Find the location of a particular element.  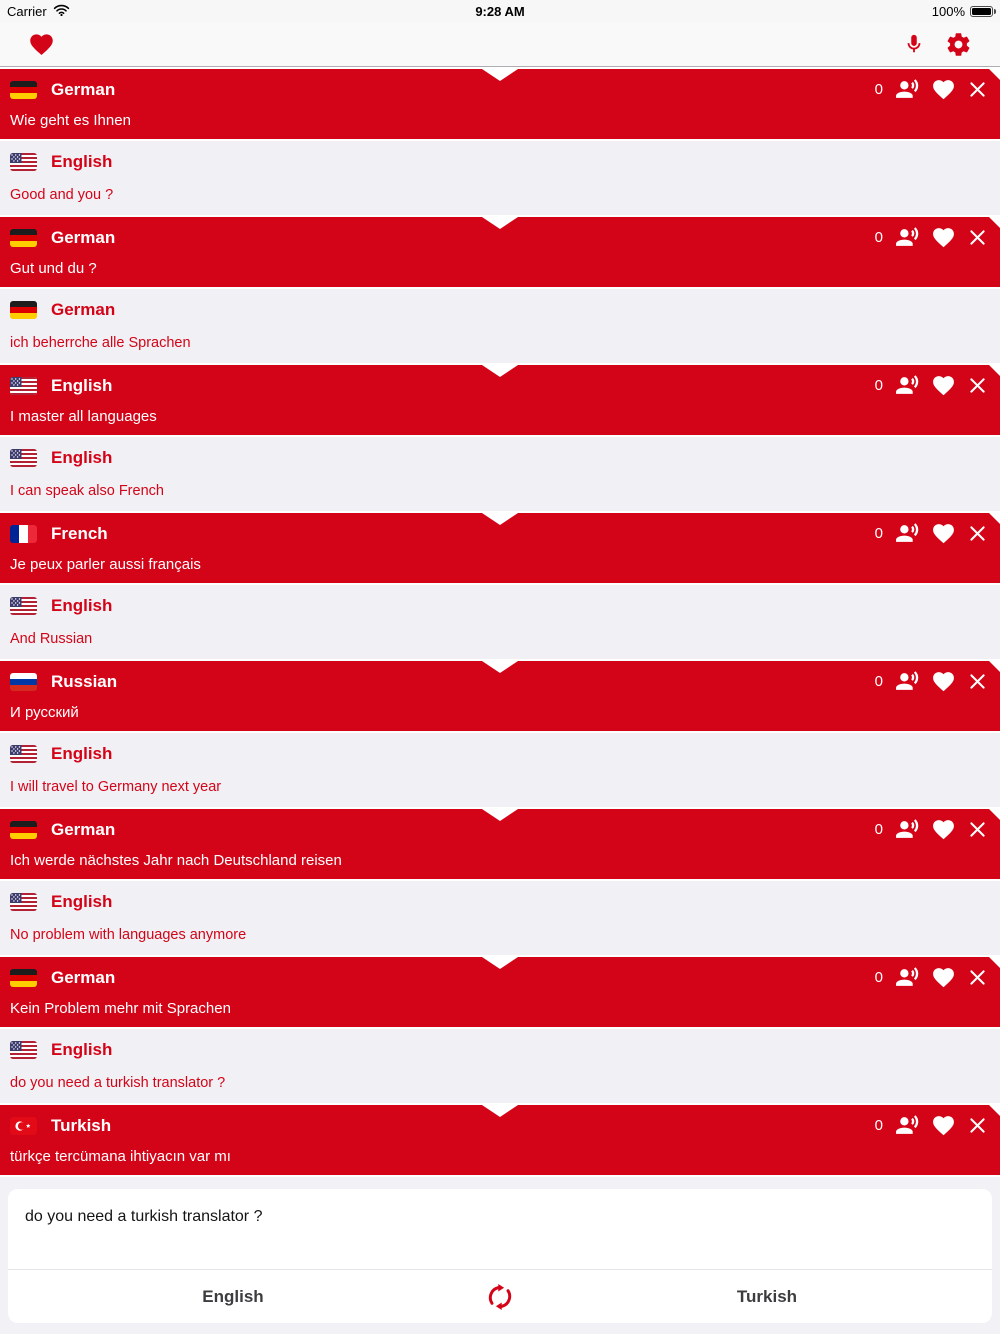

translation-row: English 0 is located at coordinates (500, 400).